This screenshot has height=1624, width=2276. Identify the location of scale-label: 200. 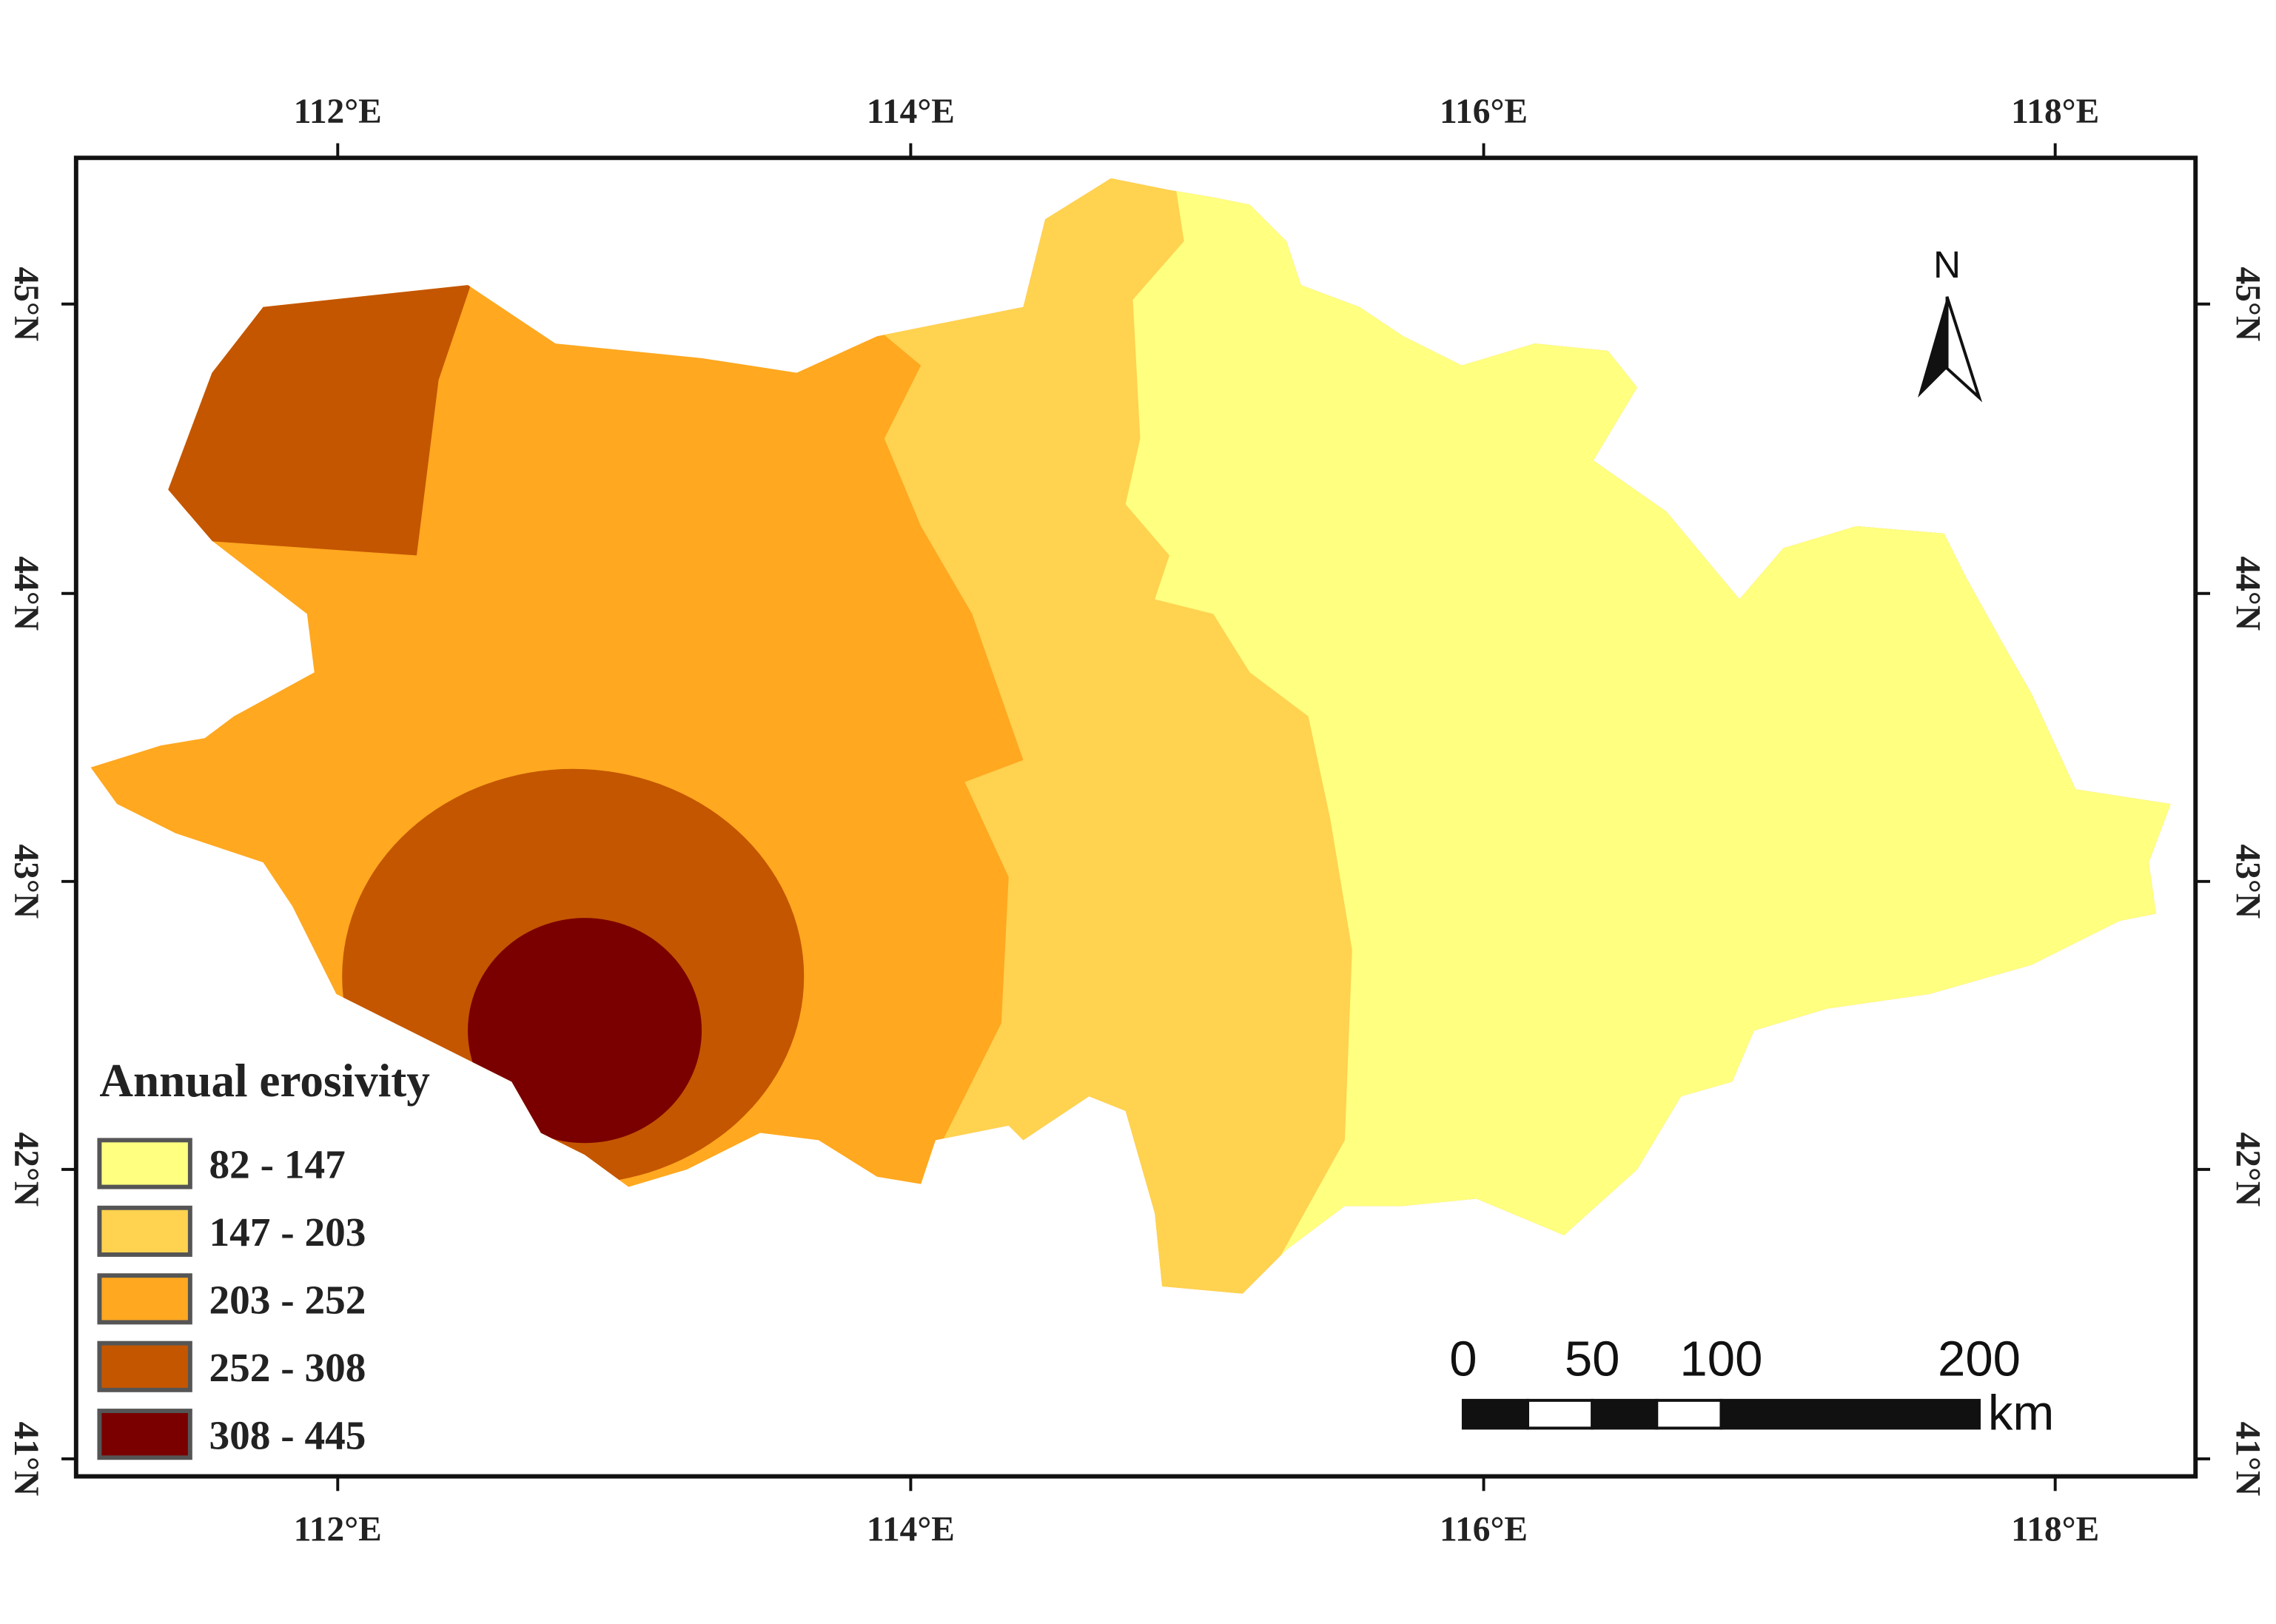
(1979, 1358).